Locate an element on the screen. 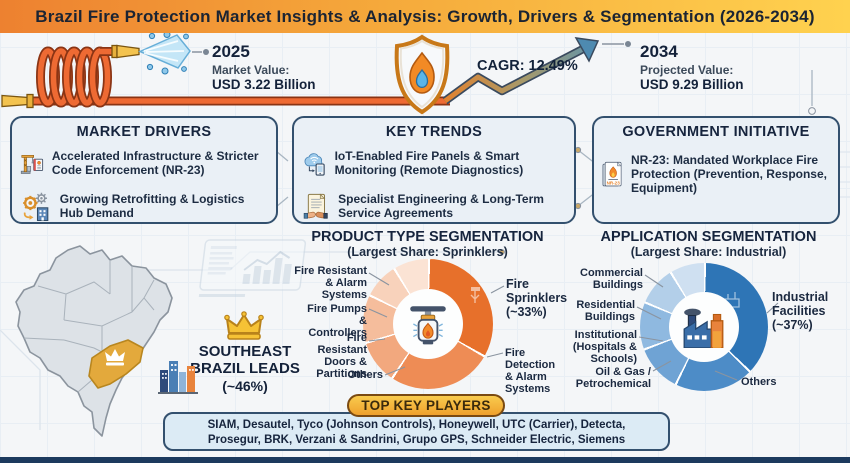 The width and height of the screenshot is (850, 463). cagr-label: CAGR: 12.49% is located at coordinates (527, 66).